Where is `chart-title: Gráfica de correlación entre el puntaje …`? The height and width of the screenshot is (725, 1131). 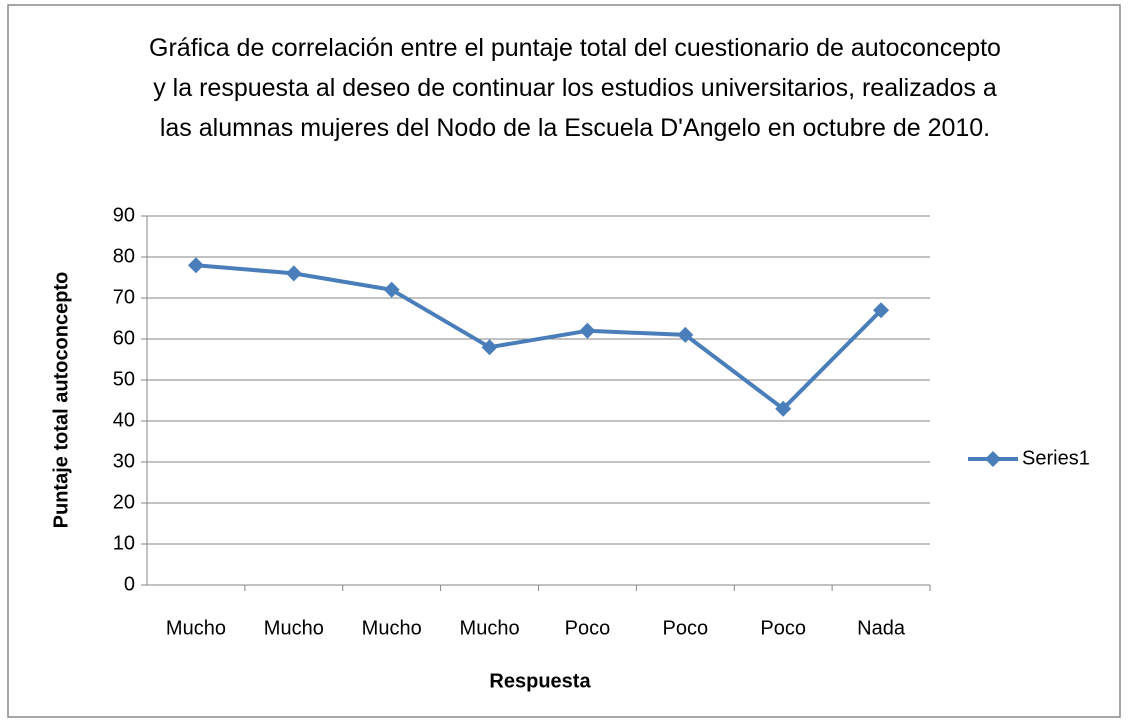
chart-title: Gráfica de correlación entre el puntaje … is located at coordinates (575, 88).